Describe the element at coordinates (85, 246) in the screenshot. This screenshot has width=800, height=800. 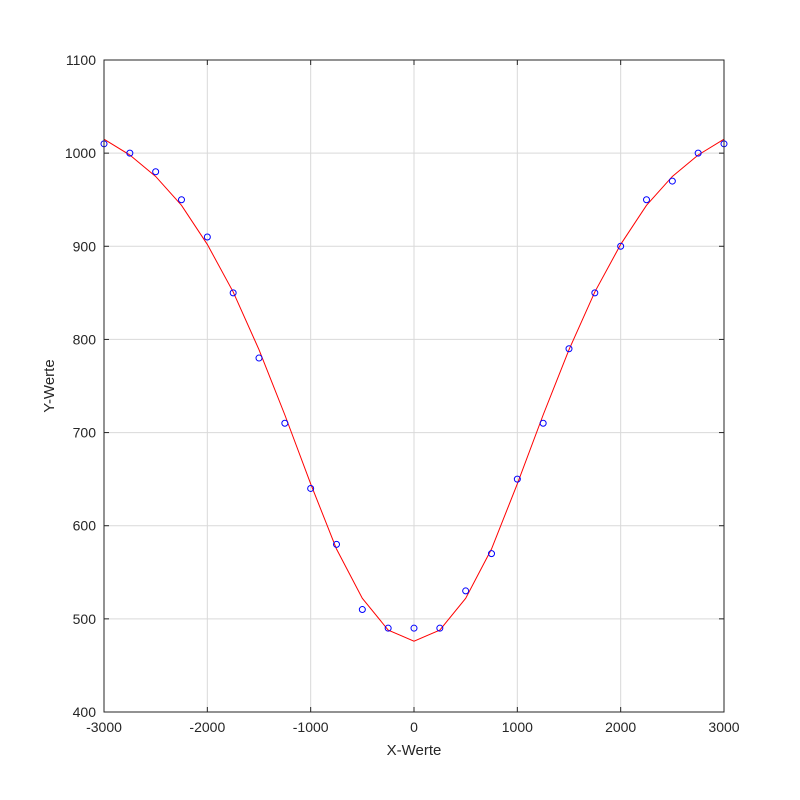
I see `y-tick-label: 900` at that location.